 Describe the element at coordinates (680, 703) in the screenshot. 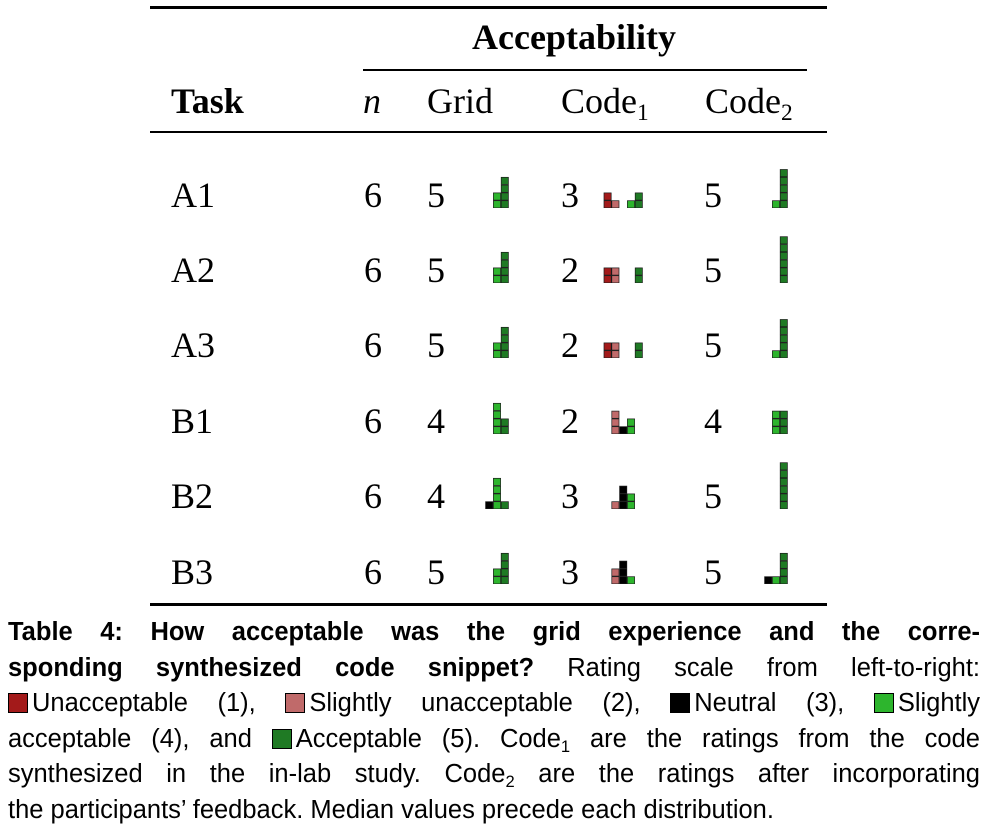

I see `neutral-swatch-icon` at that location.